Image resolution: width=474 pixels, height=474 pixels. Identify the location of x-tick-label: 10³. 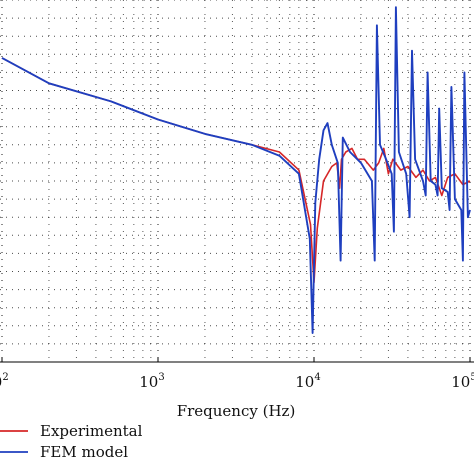
(151, 381).